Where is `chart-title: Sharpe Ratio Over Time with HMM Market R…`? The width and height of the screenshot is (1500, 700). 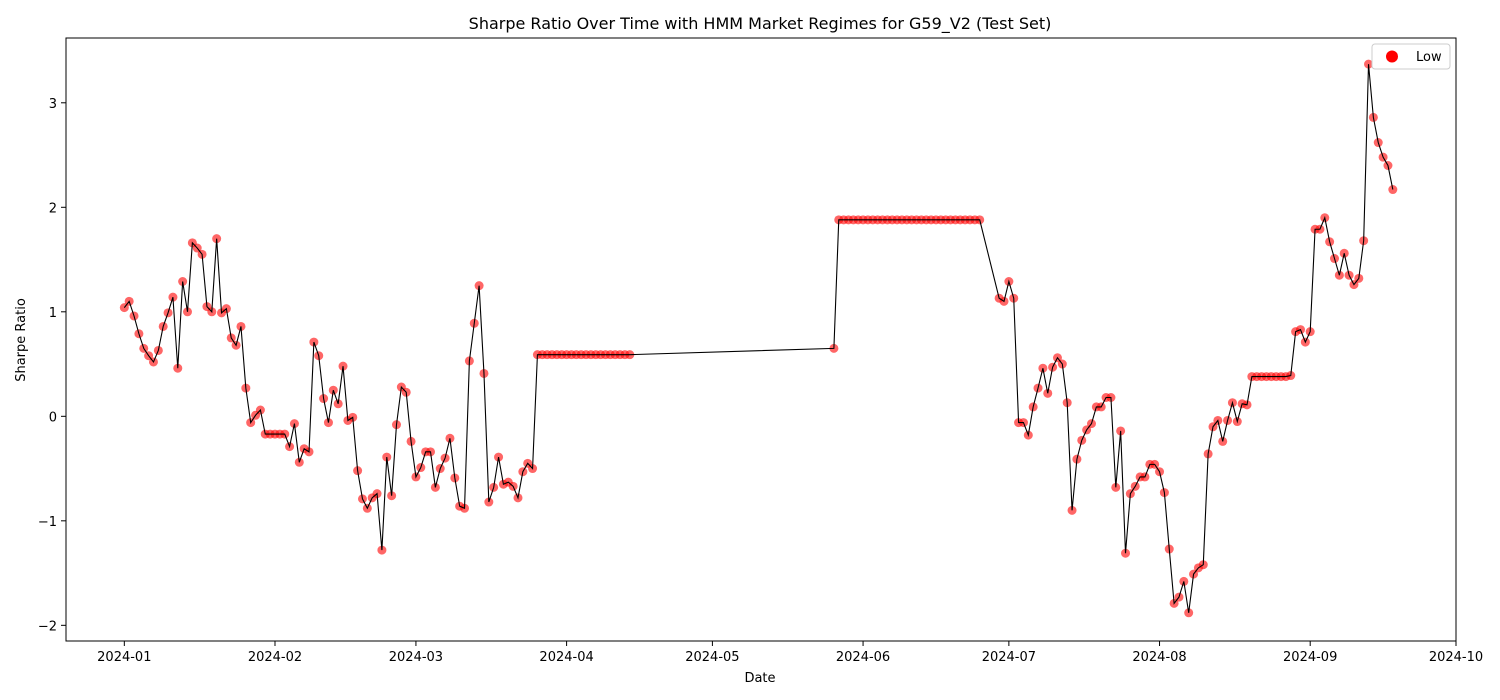 chart-title: Sharpe Ratio Over Time with HMM Market R… is located at coordinates (760, 24).